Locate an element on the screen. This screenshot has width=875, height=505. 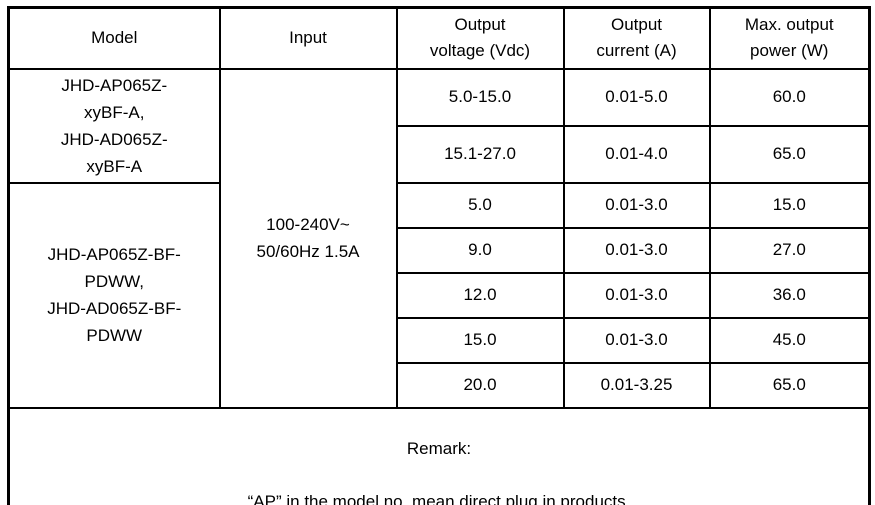
table-row: 20.0 0.01-3.25 65.0 is located at coordinates (440, 385).